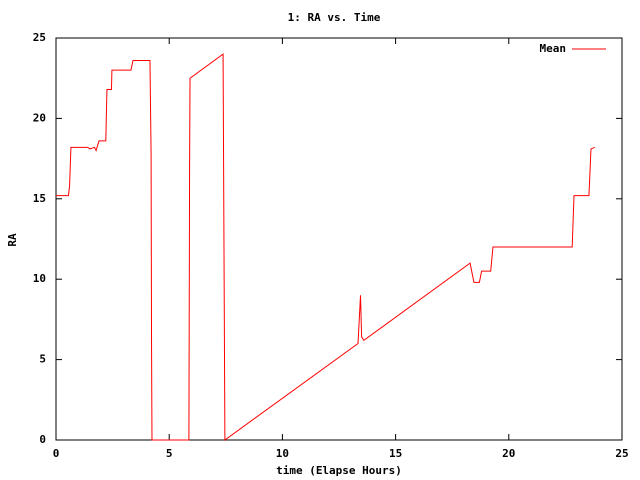  I want to click on x-tick-label: 0, so click(56, 453).